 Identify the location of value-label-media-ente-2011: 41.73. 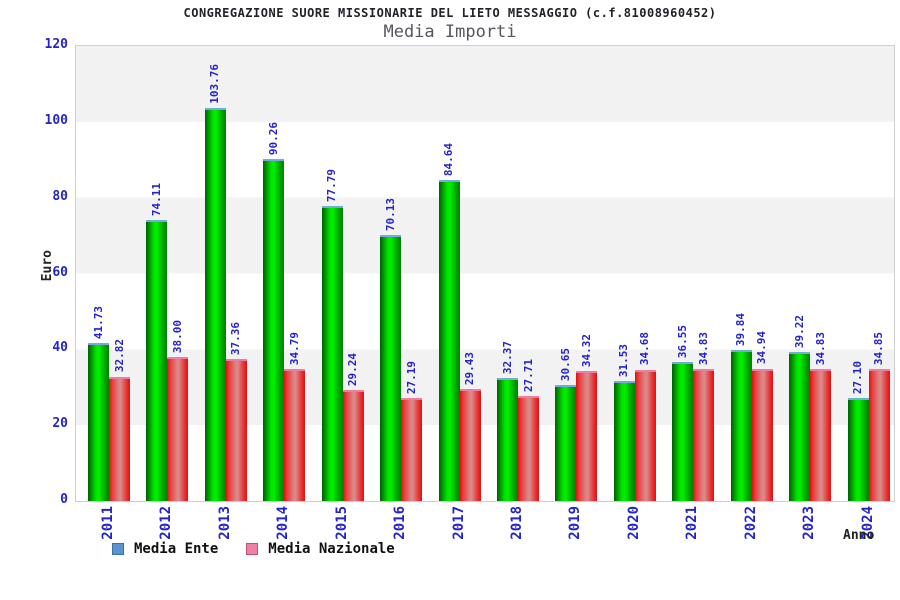
(98, 322).